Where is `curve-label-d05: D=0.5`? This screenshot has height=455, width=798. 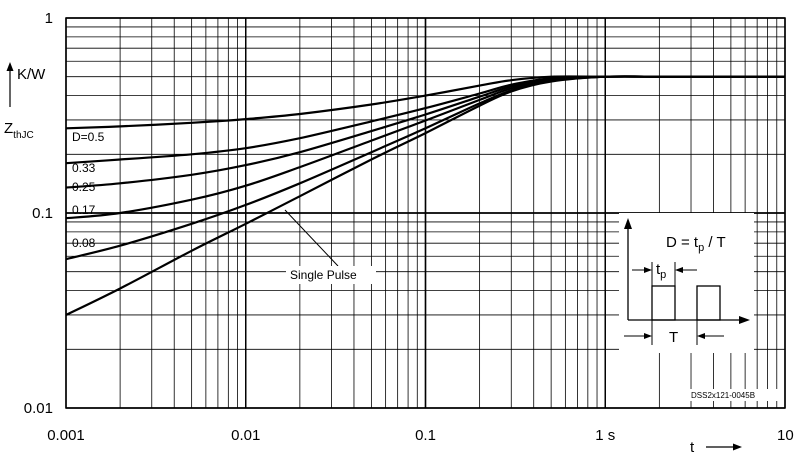 curve-label-d05: D=0.5 is located at coordinates (88, 137).